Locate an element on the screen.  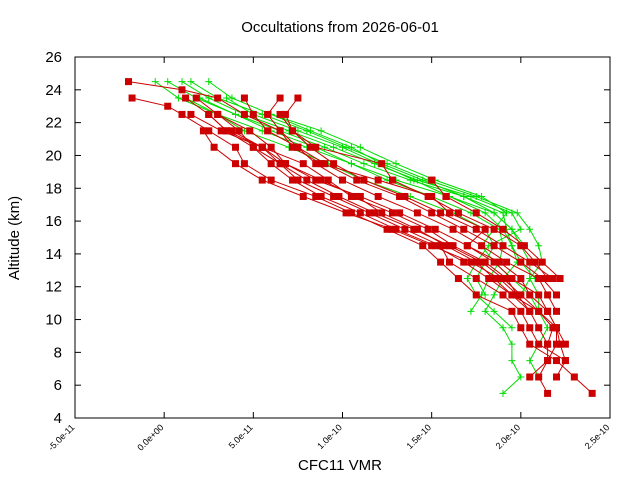
y-tick-label: 18 is located at coordinates (53, 188).